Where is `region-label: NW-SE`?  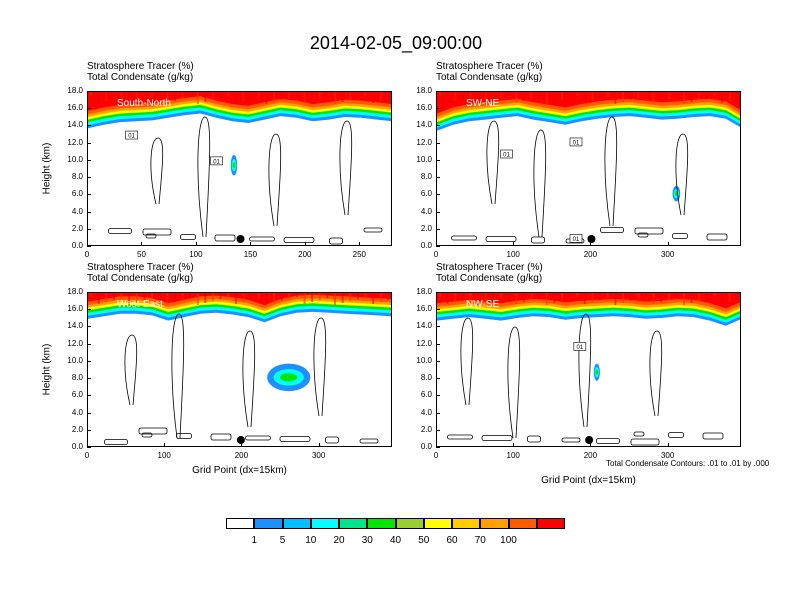 region-label: NW-SE is located at coordinates (483, 304).